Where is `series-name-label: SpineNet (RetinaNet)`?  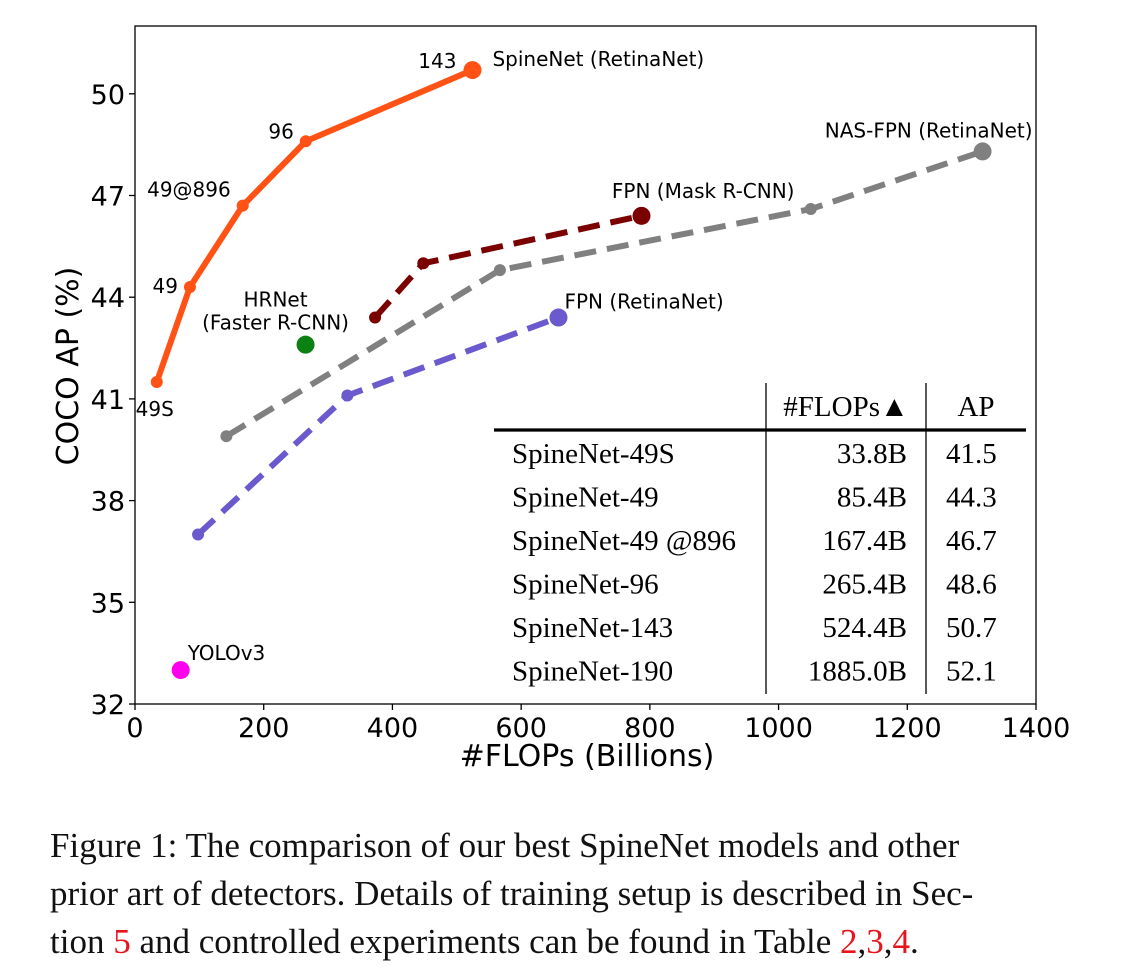
series-name-label: SpineNet (RetinaNet) is located at coordinates (598, 59).